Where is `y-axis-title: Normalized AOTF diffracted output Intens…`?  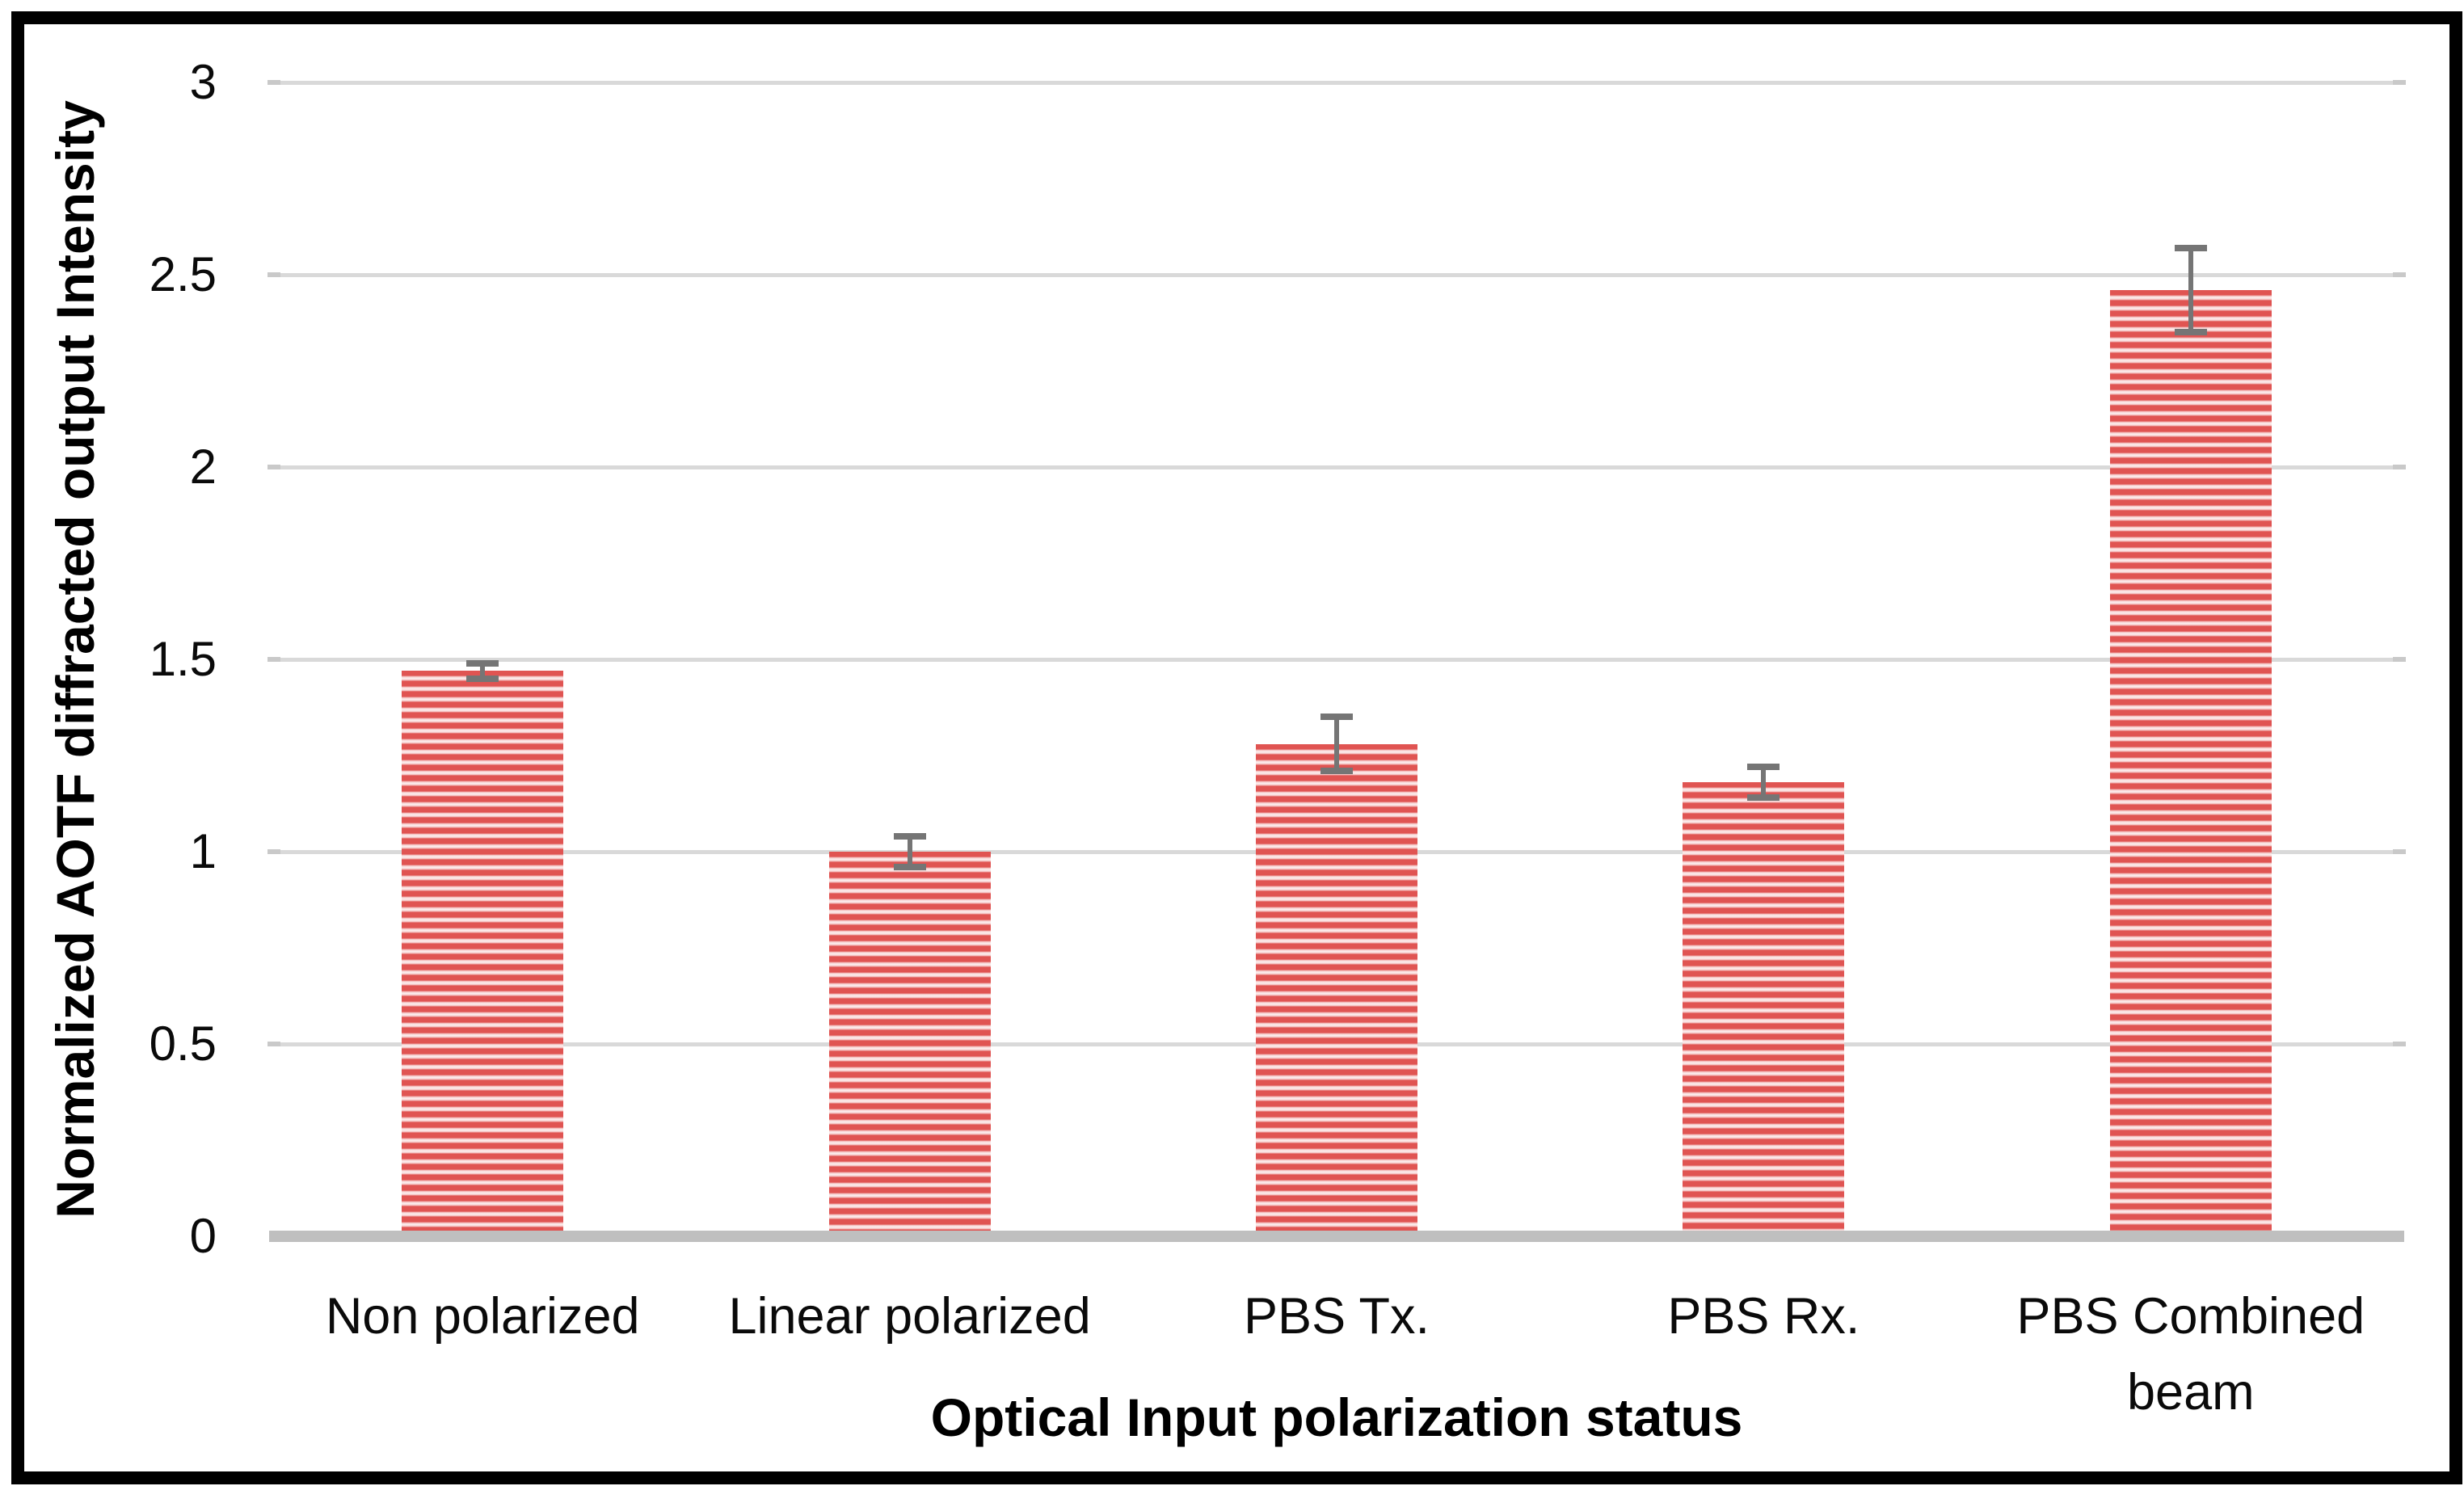
y-axis-title: Normalized AOTF diffracted output Intens… is located at coordinates (75, 659).